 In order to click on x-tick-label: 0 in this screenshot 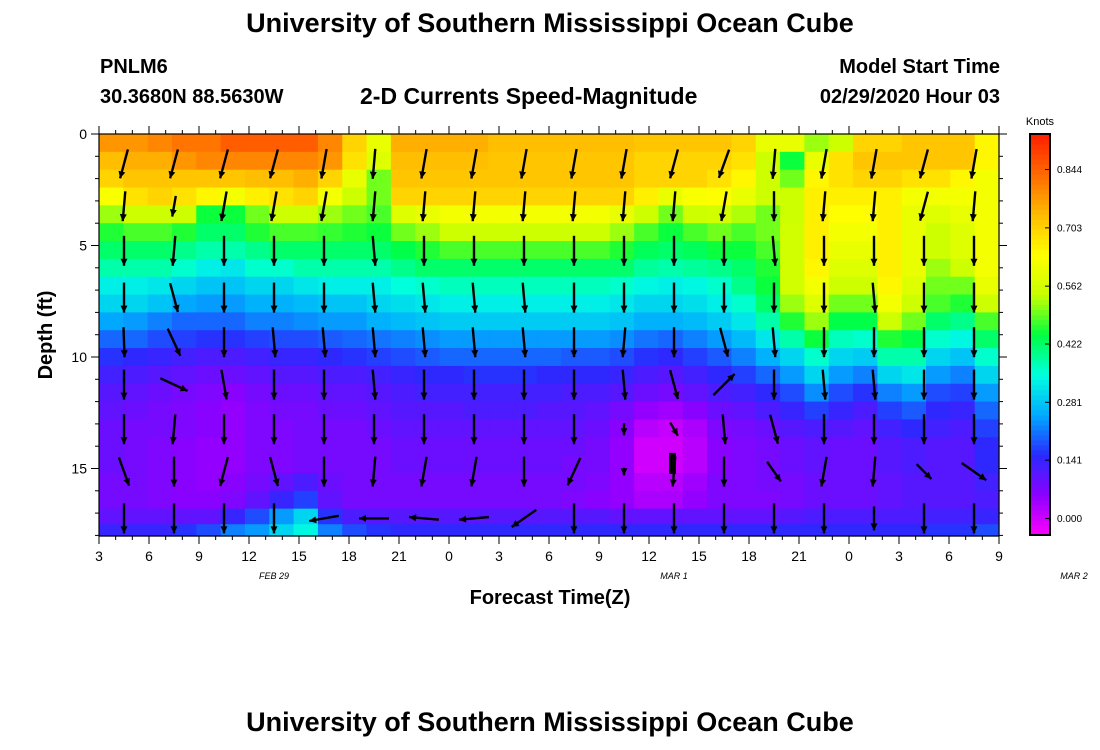, I will do `click(849, 556)`.